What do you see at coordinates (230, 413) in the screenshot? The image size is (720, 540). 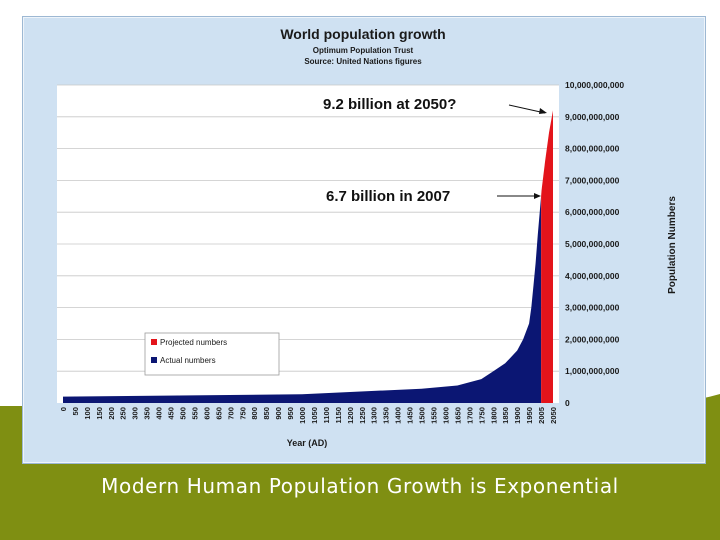 I see `x-tick-label: 700` at bounding box center [230, 413].